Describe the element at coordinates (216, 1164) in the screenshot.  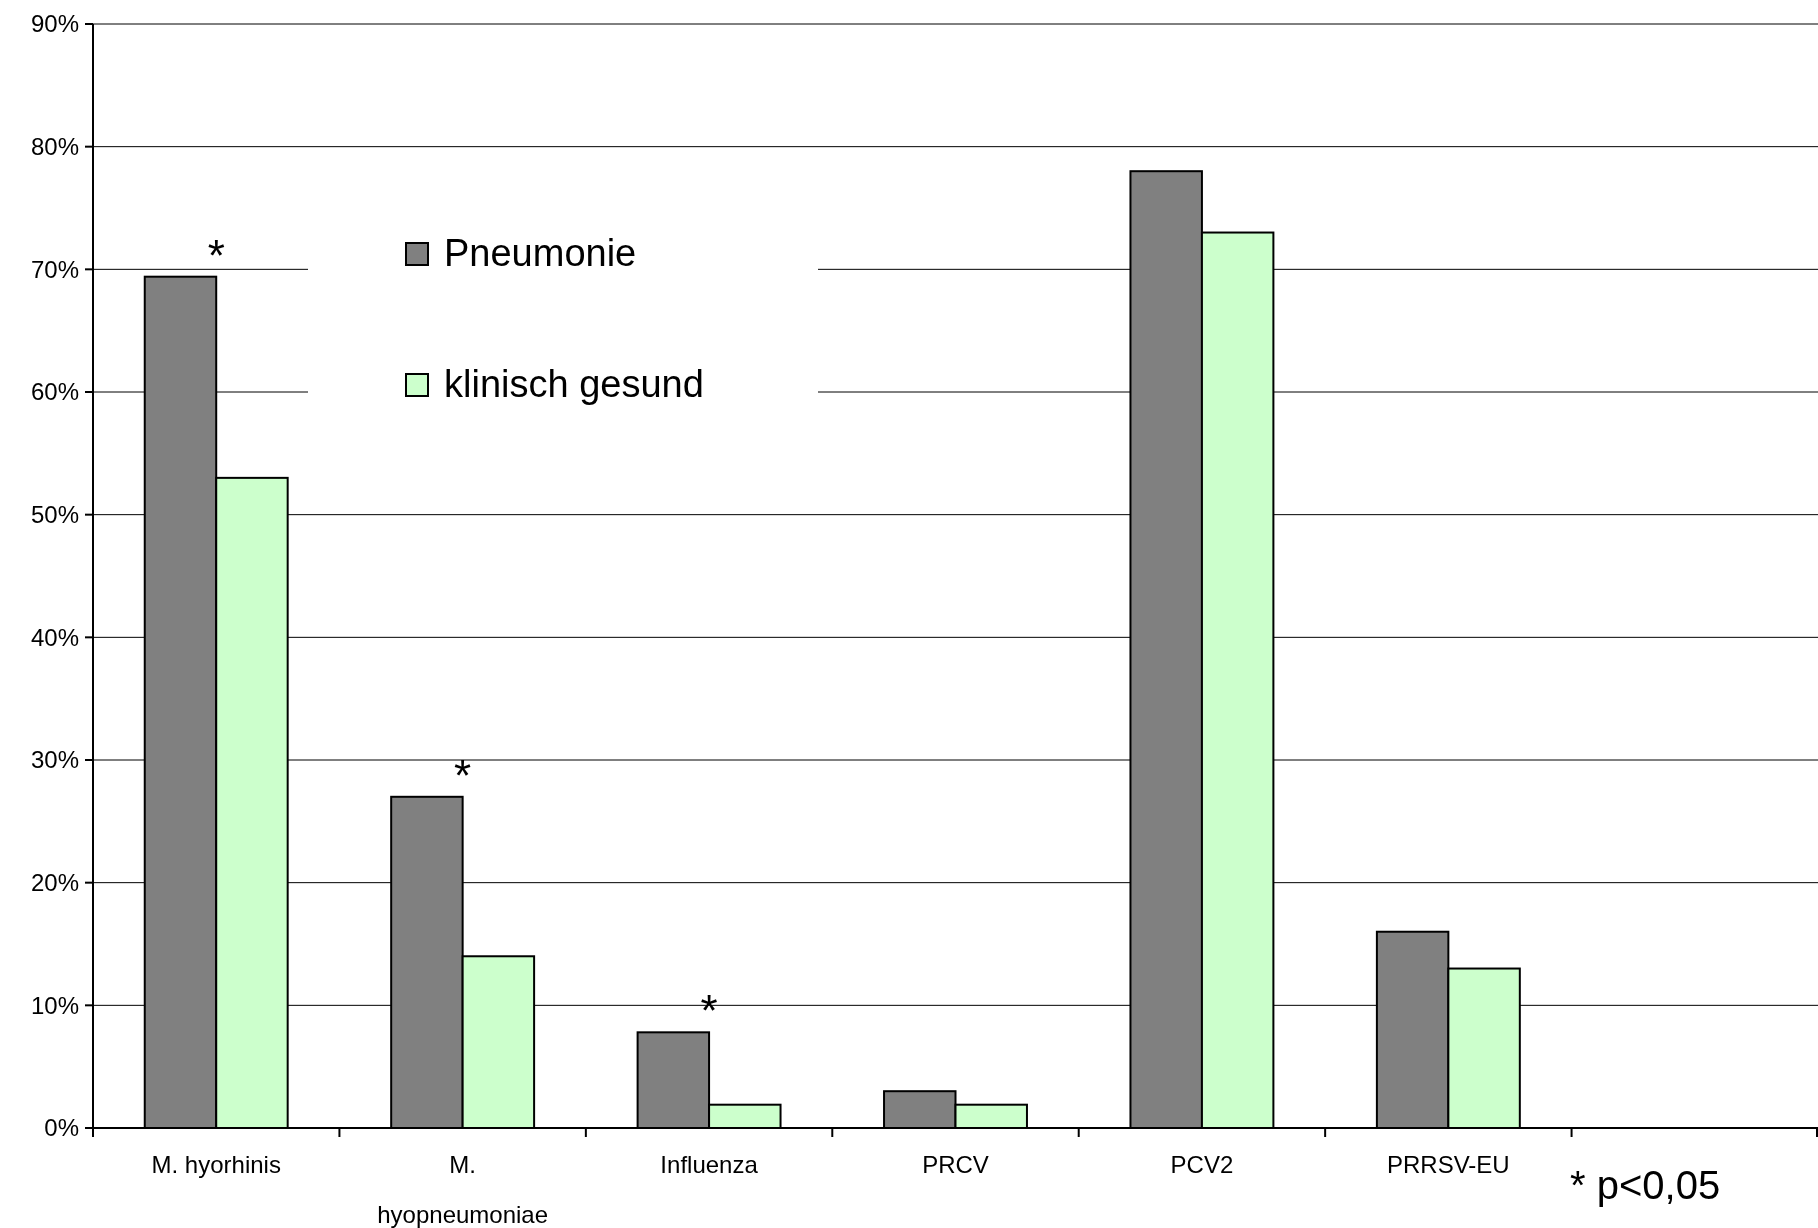
I see `x-tick-label: M. hyorhinis` at that location.